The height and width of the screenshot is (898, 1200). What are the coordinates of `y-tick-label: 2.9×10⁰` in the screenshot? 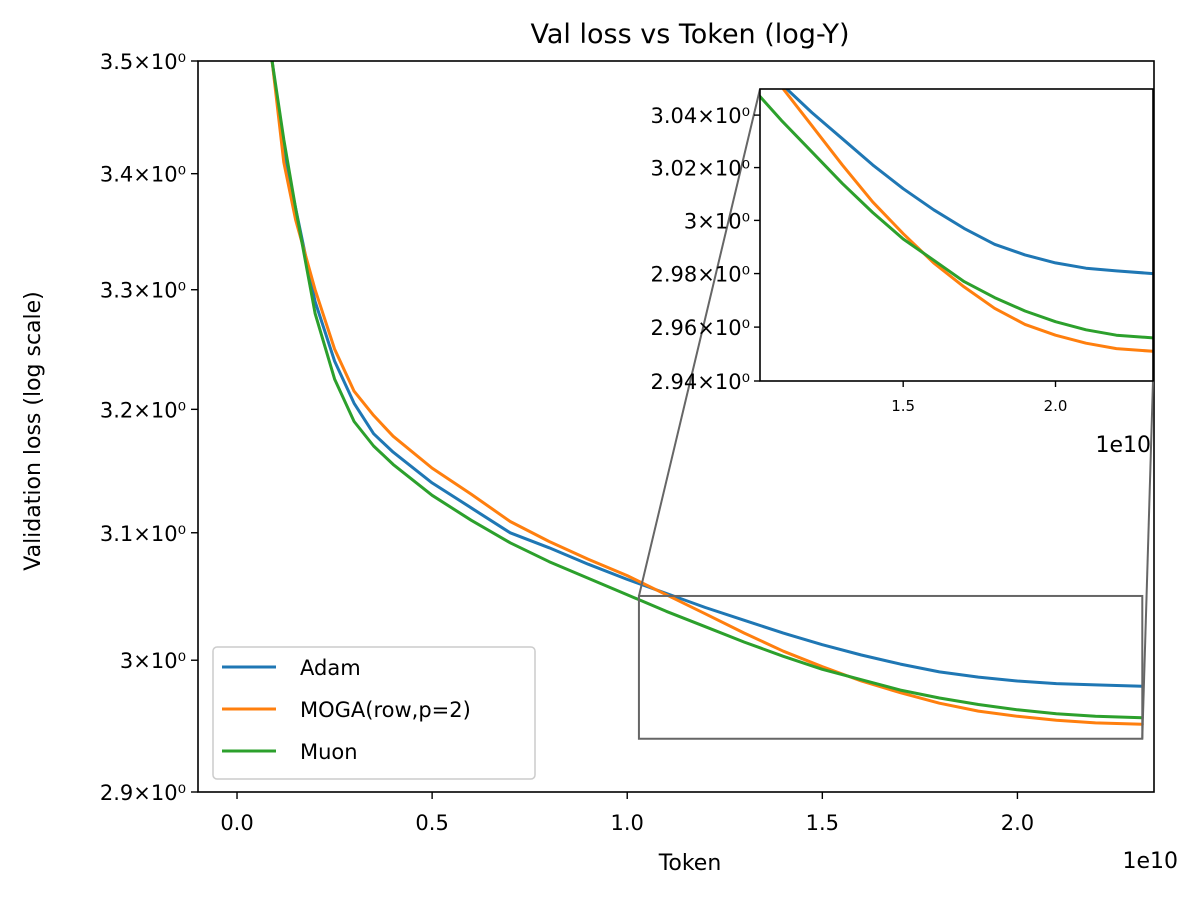 It's located at (143, 793).